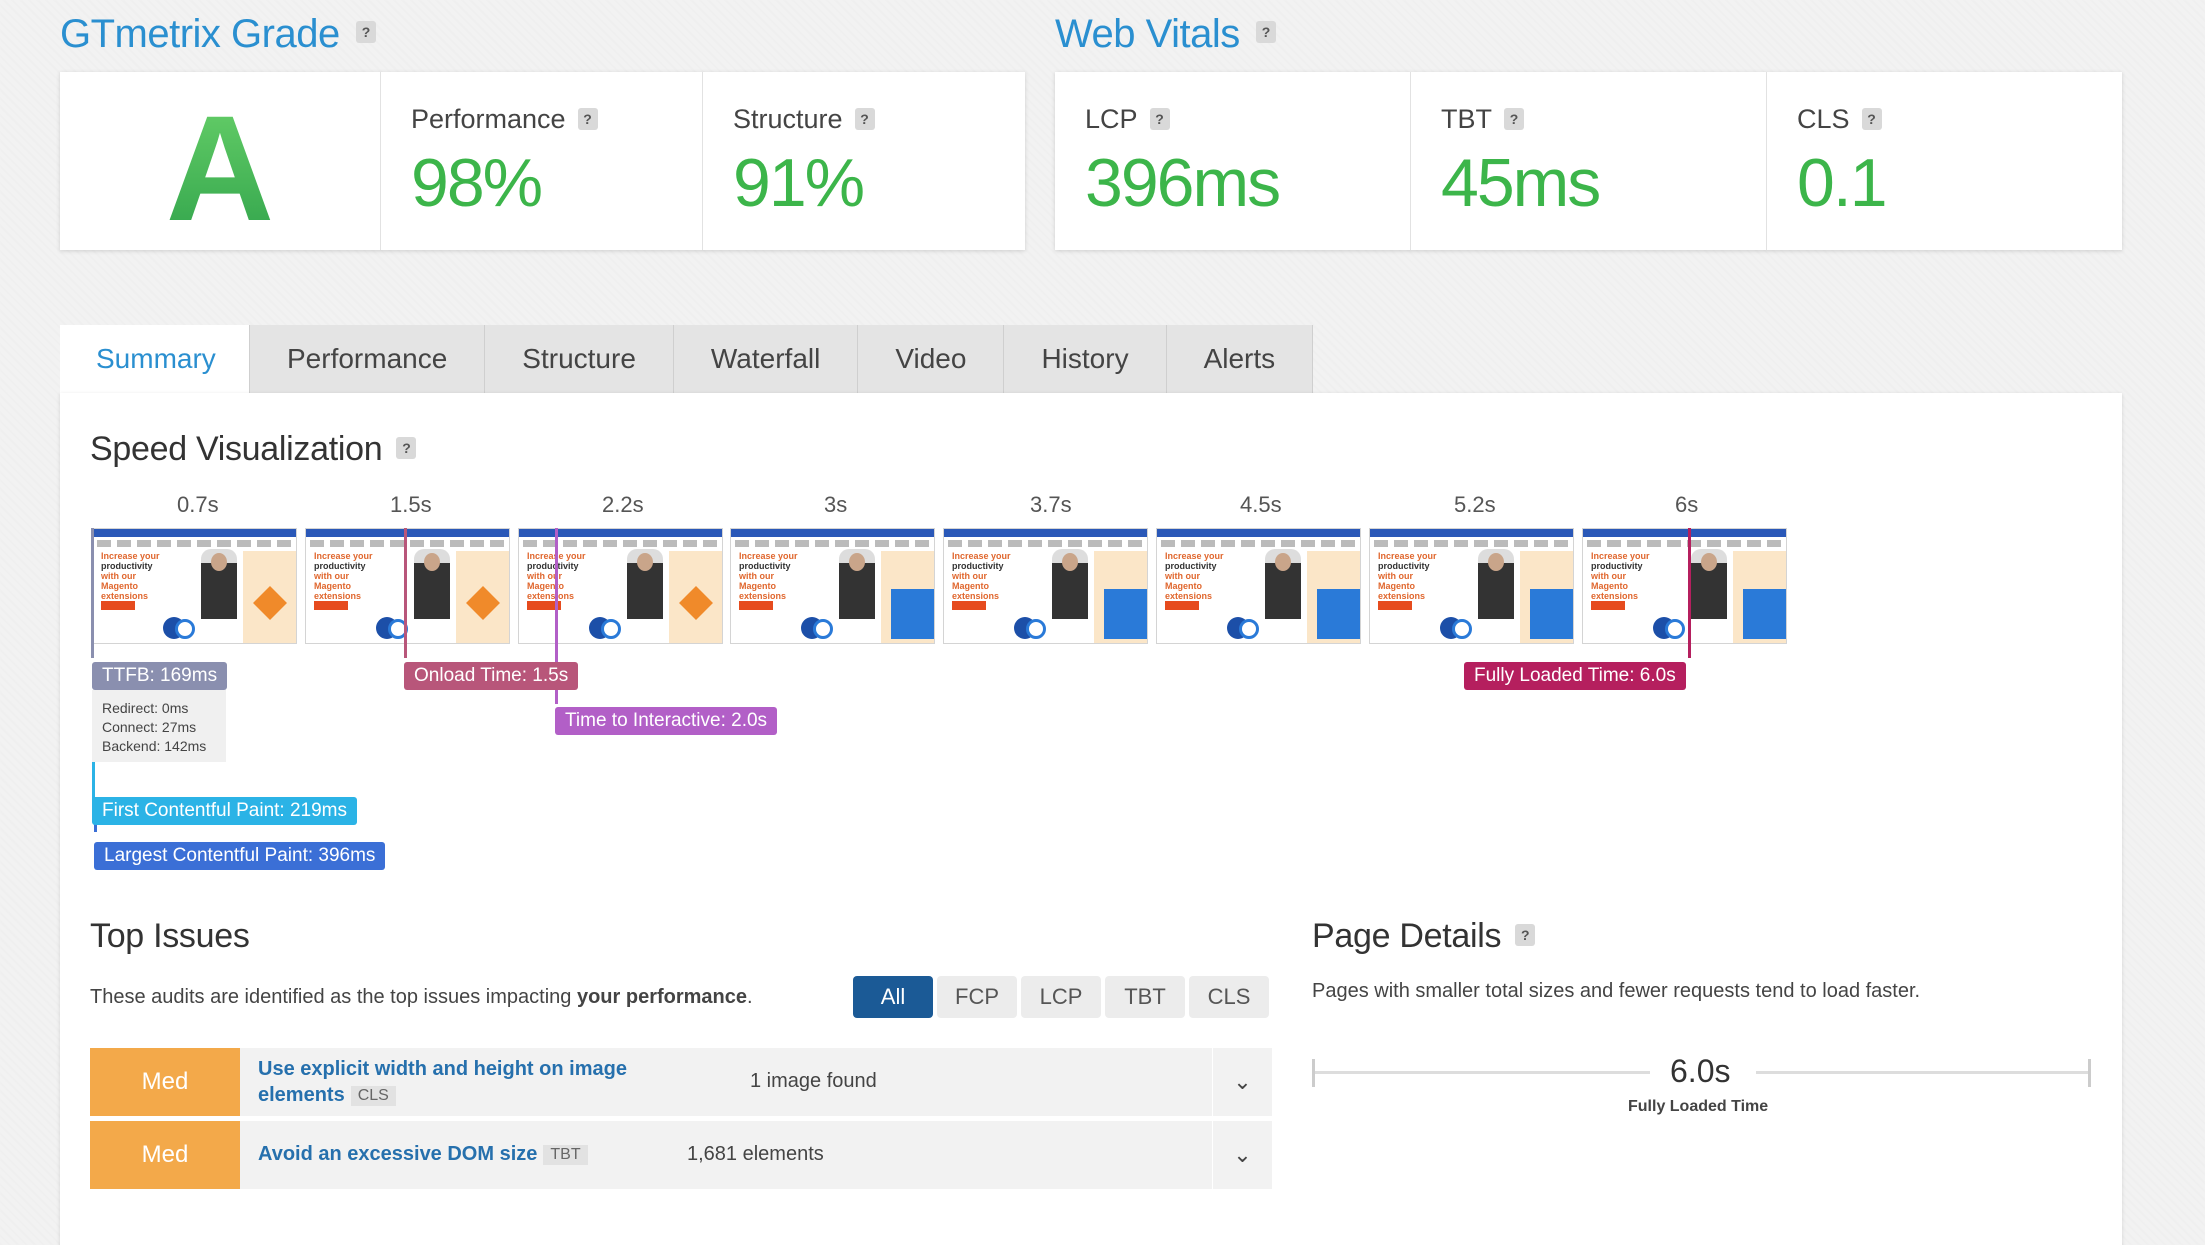 The height and width of the screenshot is (1245, 2205). I want to click on time-label: 6s, so click(1687, 504).